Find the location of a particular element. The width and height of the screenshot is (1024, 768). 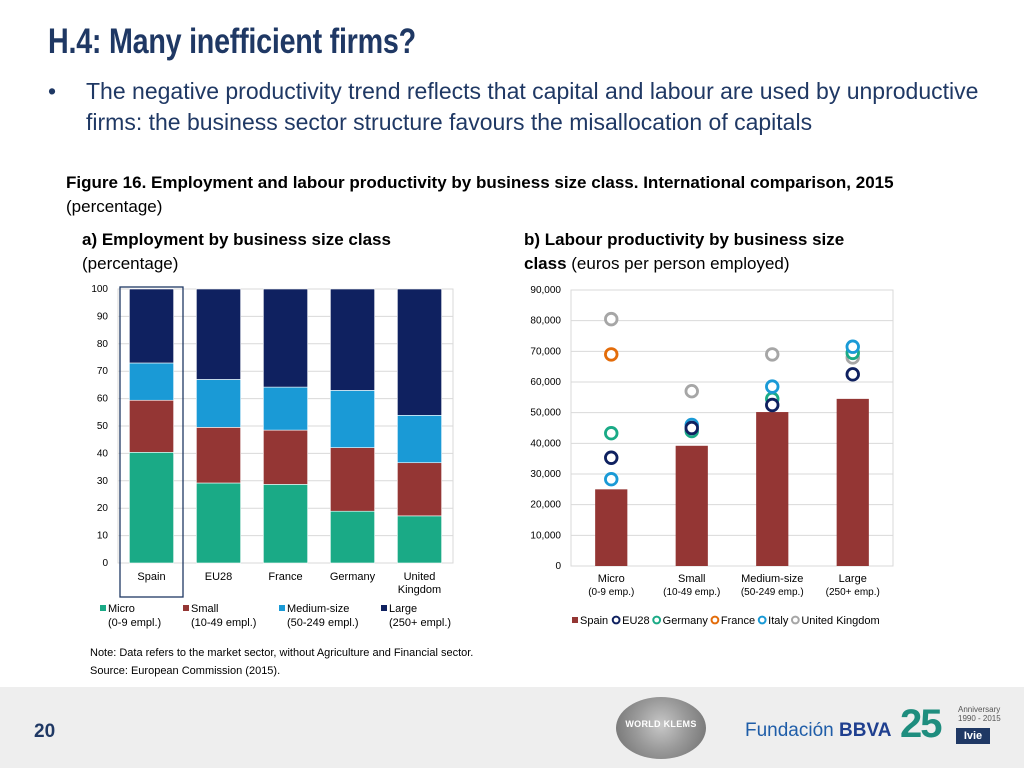

chart-b-ytick-label: 10,000 is located at coordinates (545, 535).